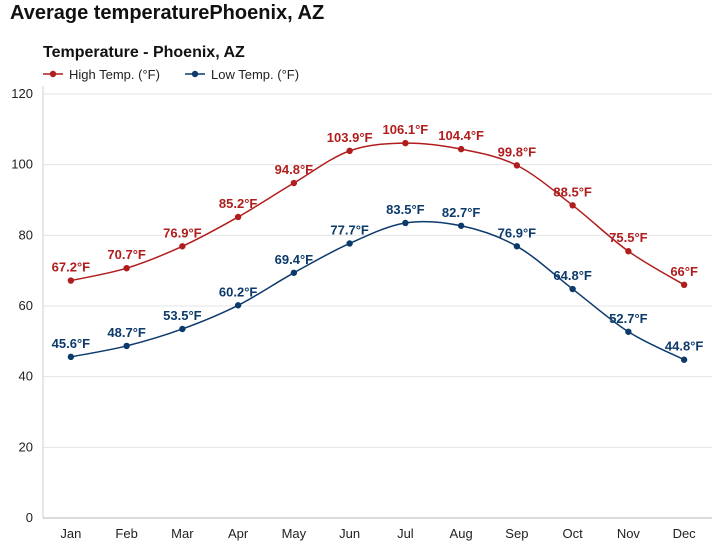 The width and height of the screenshot is (720, 547). I want to click on x-tick-label: Sep, so click(516, 533).